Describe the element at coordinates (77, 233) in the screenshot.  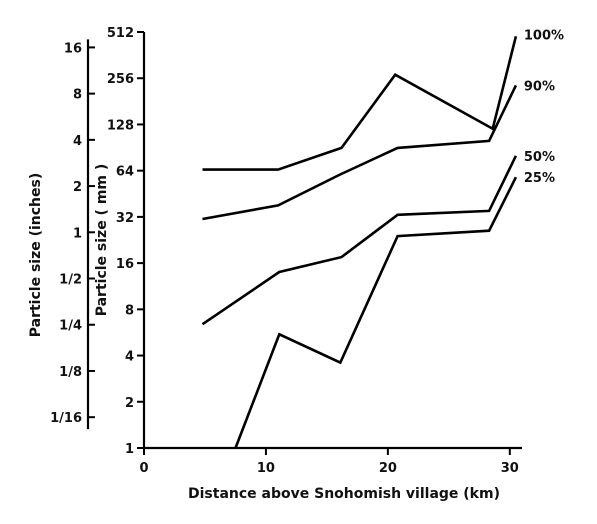
I see `y-tick-label-inches: 1` at that location.